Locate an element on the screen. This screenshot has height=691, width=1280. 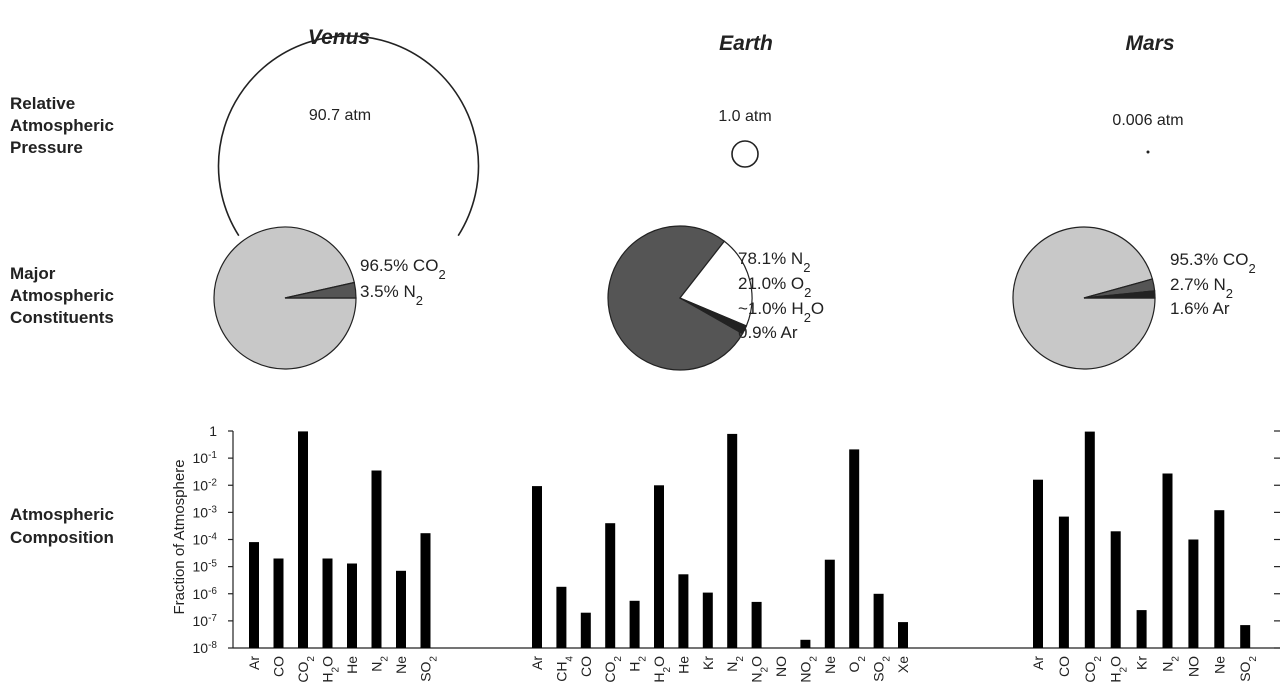
y-tick-base: 1 is located at coordinates (213, 431).